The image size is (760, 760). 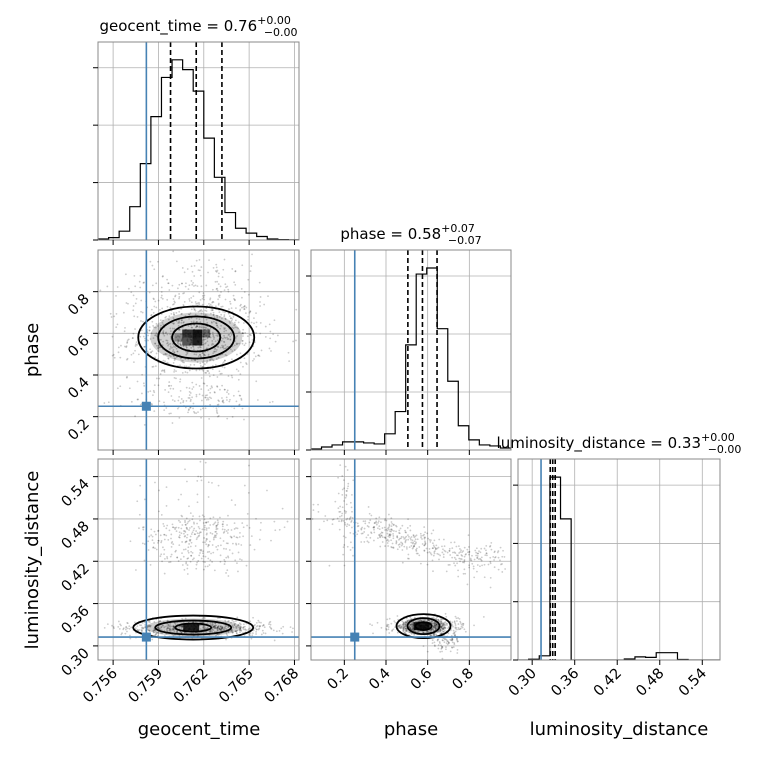 I want to click on x-axis-label-geocent-time: geocent_time, so click(x=199, y=729).